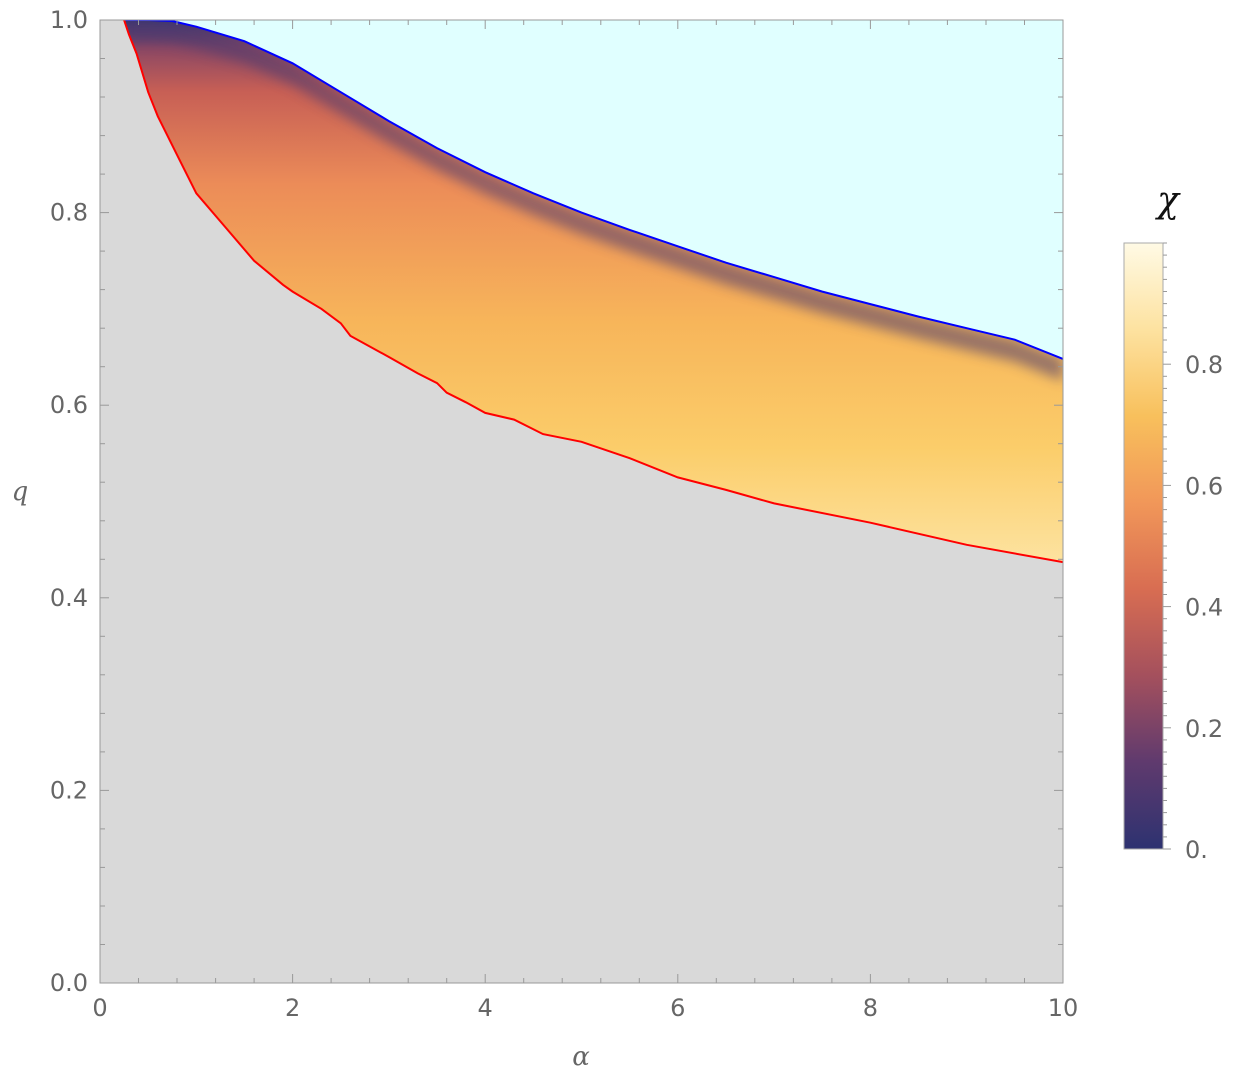  I want to click on x-tick-label: 2, so click(292, 1008).